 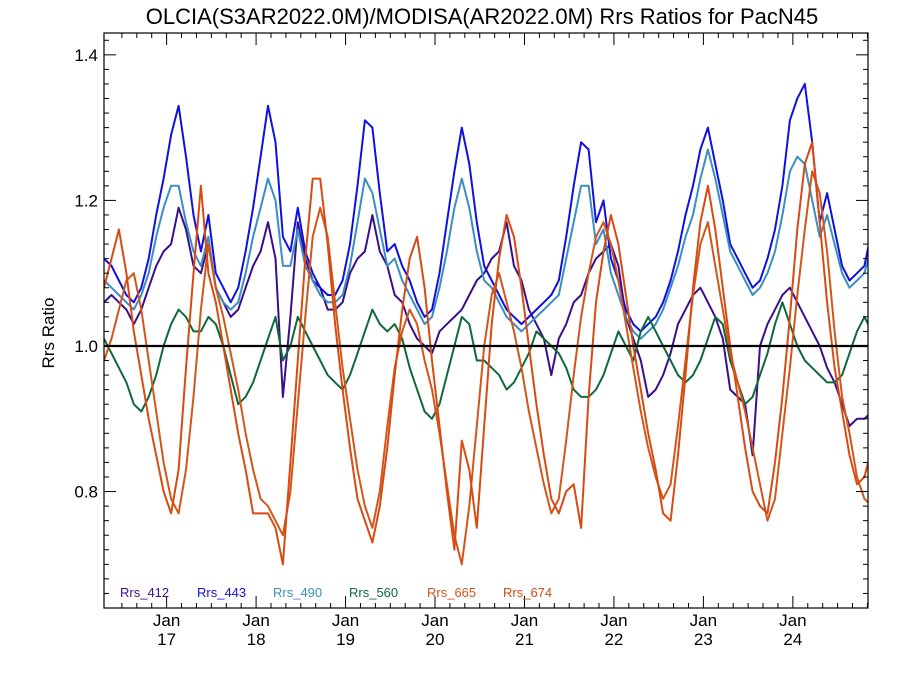 What do you see at coordinates (297, 592) in the screenshot?
I see `legend-label-rrs-490: Rrs_490` at bounding box center [297, 592].